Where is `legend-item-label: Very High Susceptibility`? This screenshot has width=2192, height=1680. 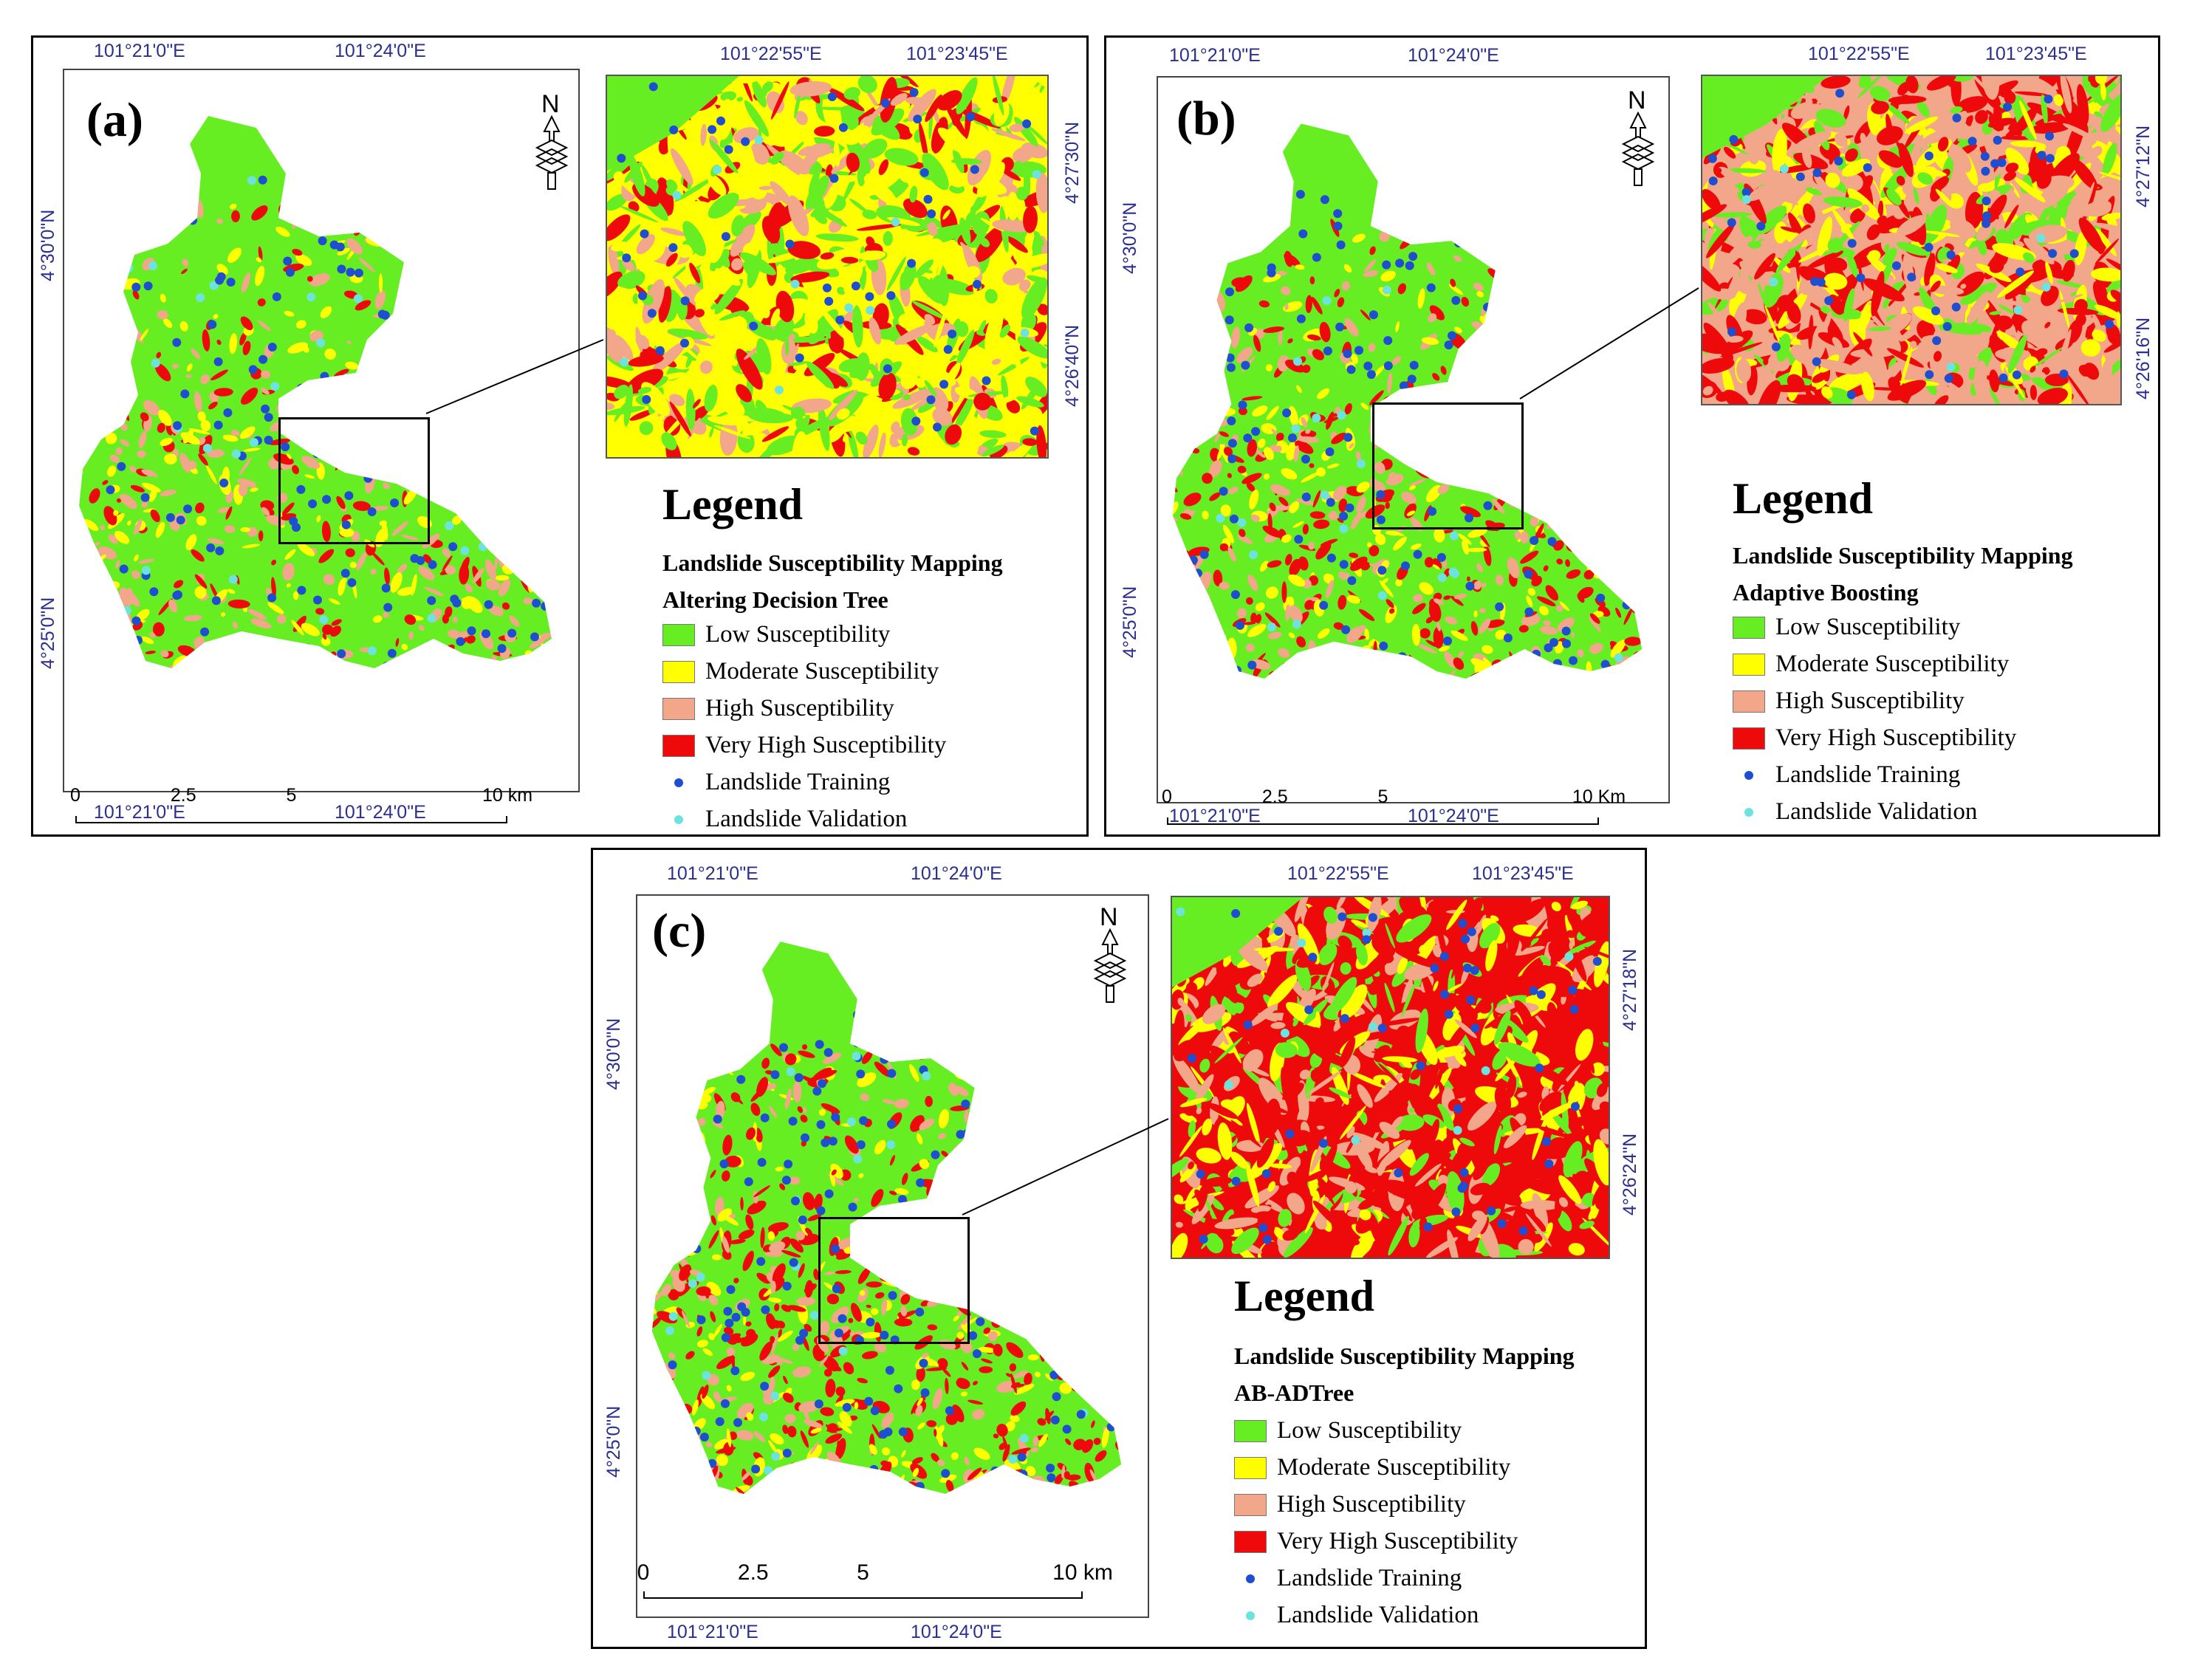
legend-item-label: Very High Susceptibility is located at coordinates (1397, 1541).